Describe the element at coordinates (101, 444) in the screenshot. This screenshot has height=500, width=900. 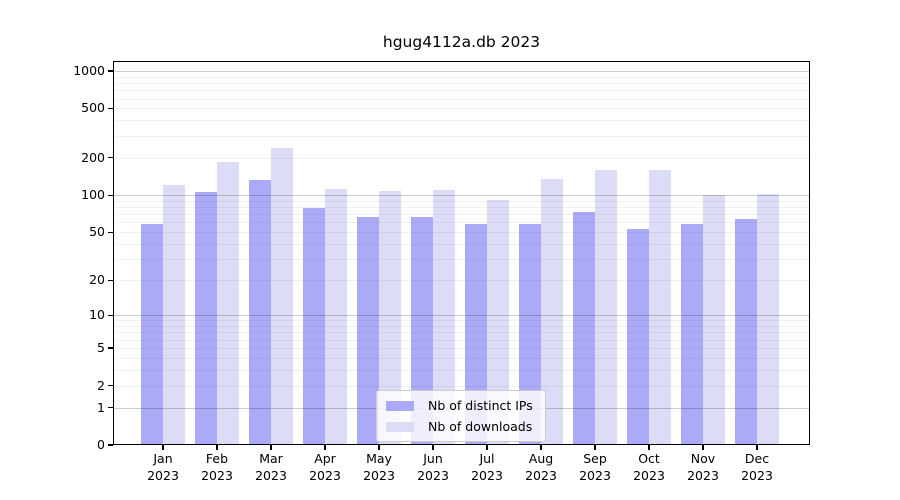
I see `y-tick-label: 0` at that location.